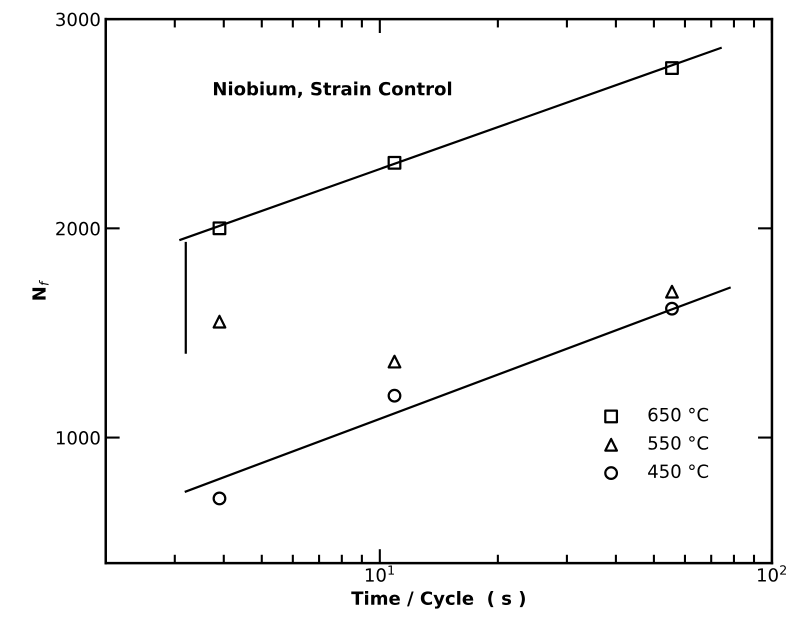 Image resolution: width=795 pixels, height=637 pixels. I want to click on legend-label: 550 °C, so click(678, 443).